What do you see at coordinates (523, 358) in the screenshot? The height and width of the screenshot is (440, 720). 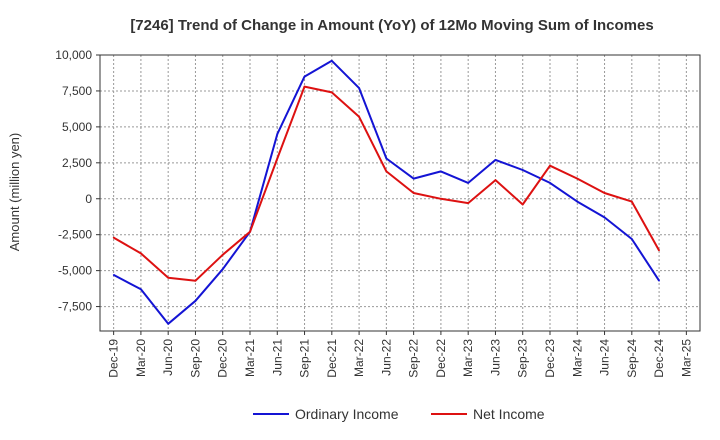 I see `x-tick-label: Sep-23` at bounding box center [523, 358].